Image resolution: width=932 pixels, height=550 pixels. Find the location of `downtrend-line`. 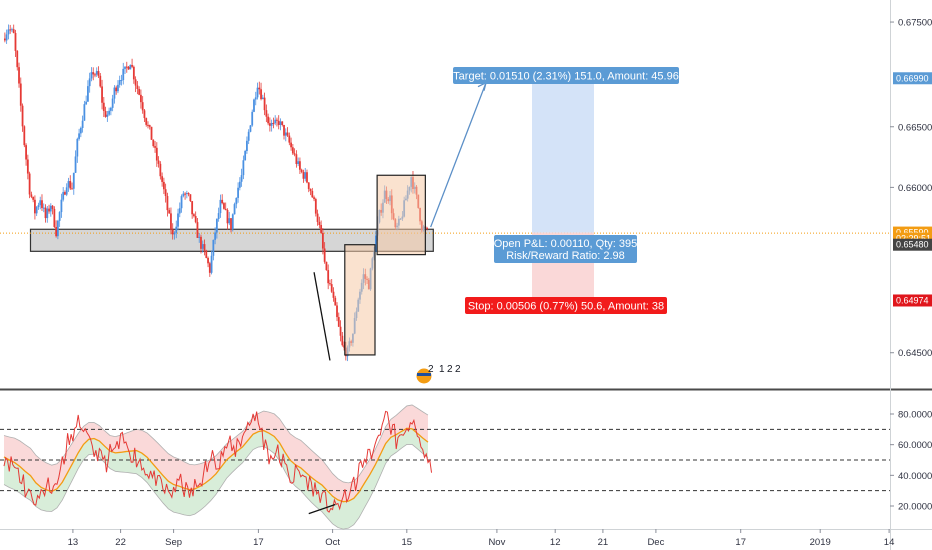

downtrend-line is located at coordinates (322, 316).